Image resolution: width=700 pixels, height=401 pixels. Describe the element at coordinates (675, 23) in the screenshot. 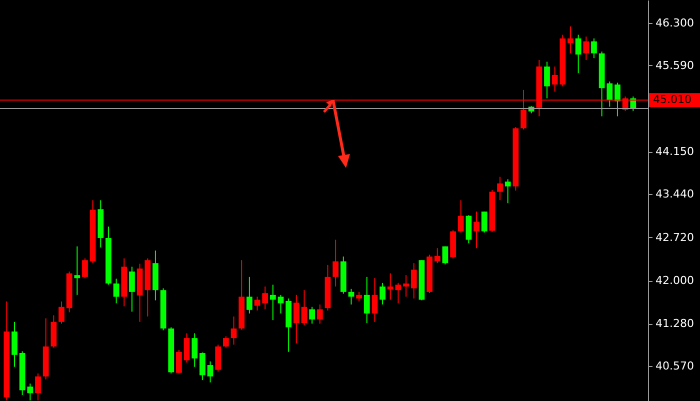

I see `y-tick-label: 46.300` at that location.